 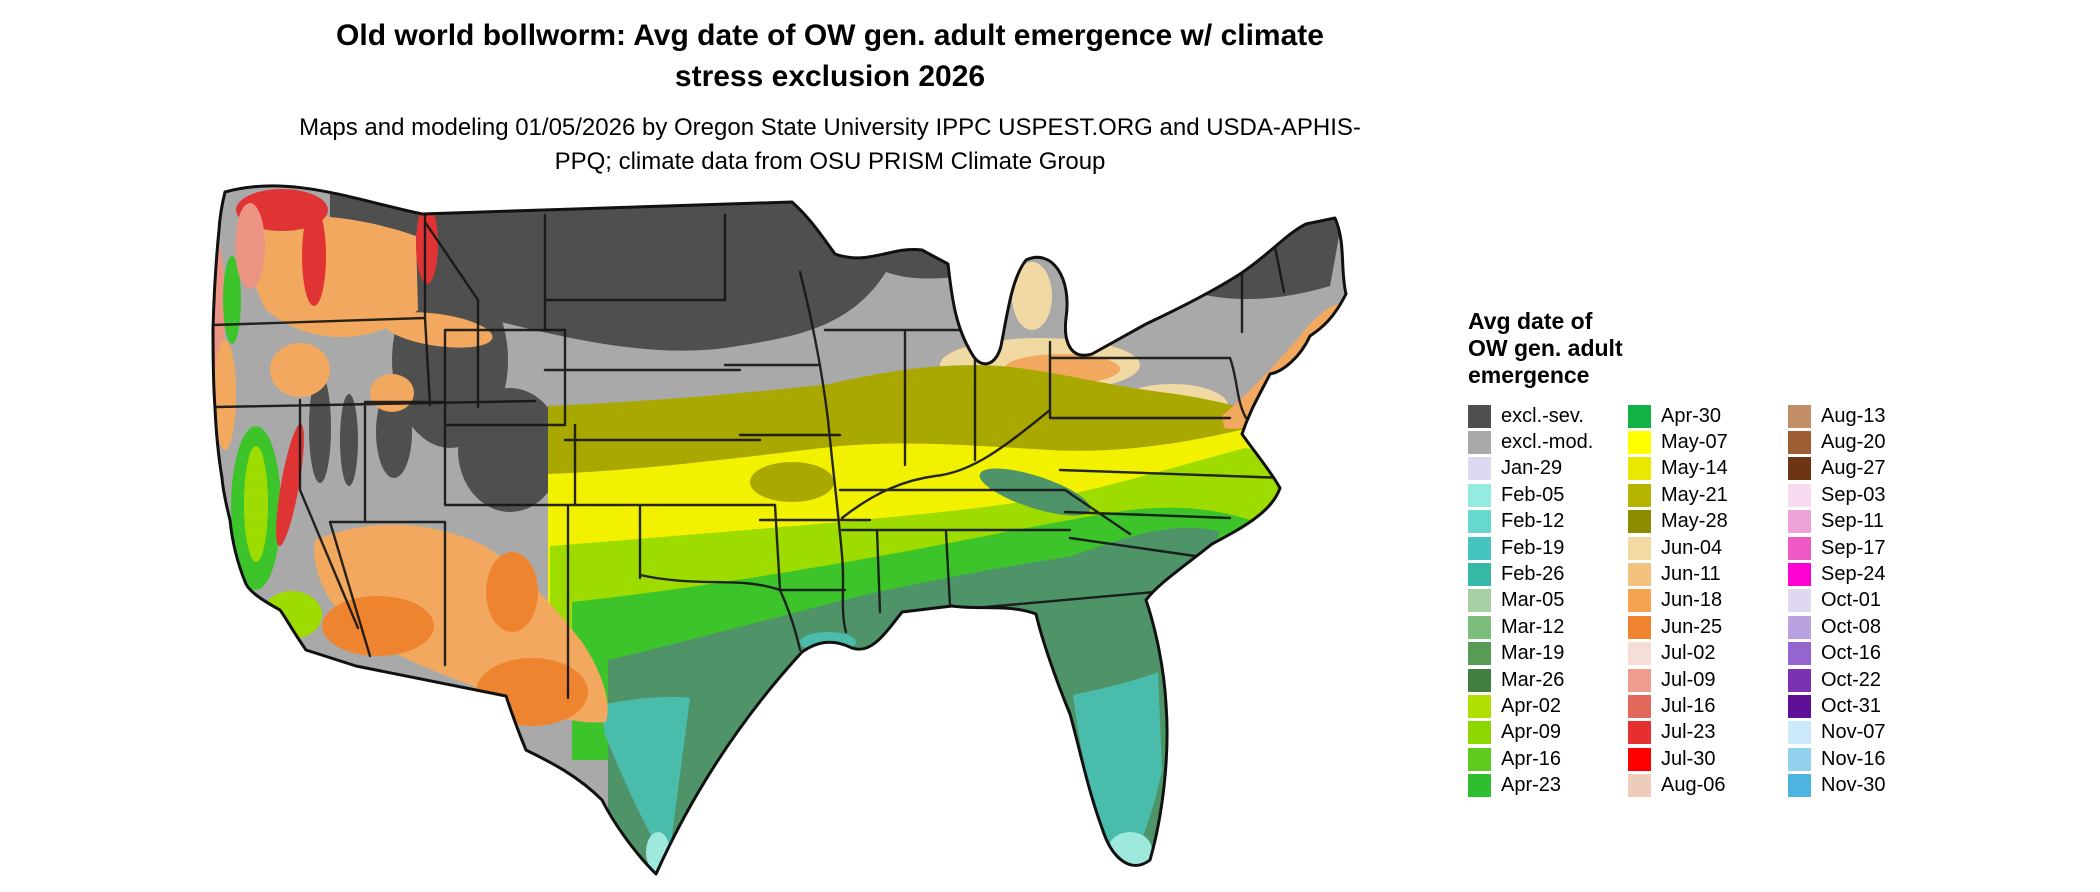 I want to click on legend-label: Jul-09, so click(x=1688, y=679).